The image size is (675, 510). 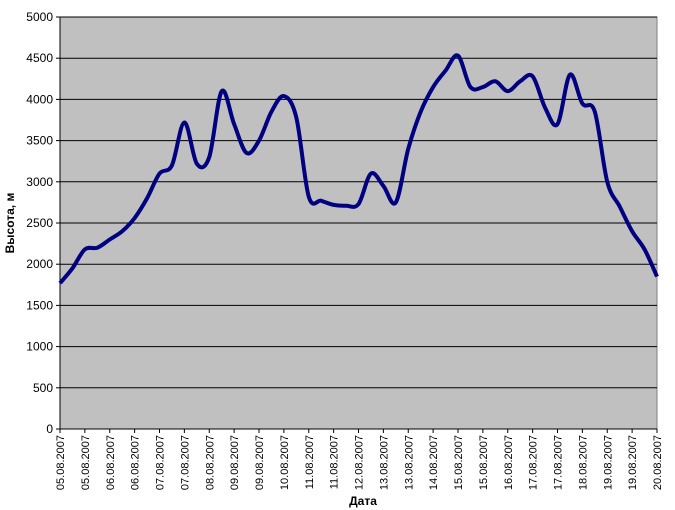 What do you see at coordinates (39, 223) in the screenshot?
I see `y-tick-label: 2500` at bounding box center [39, 223].